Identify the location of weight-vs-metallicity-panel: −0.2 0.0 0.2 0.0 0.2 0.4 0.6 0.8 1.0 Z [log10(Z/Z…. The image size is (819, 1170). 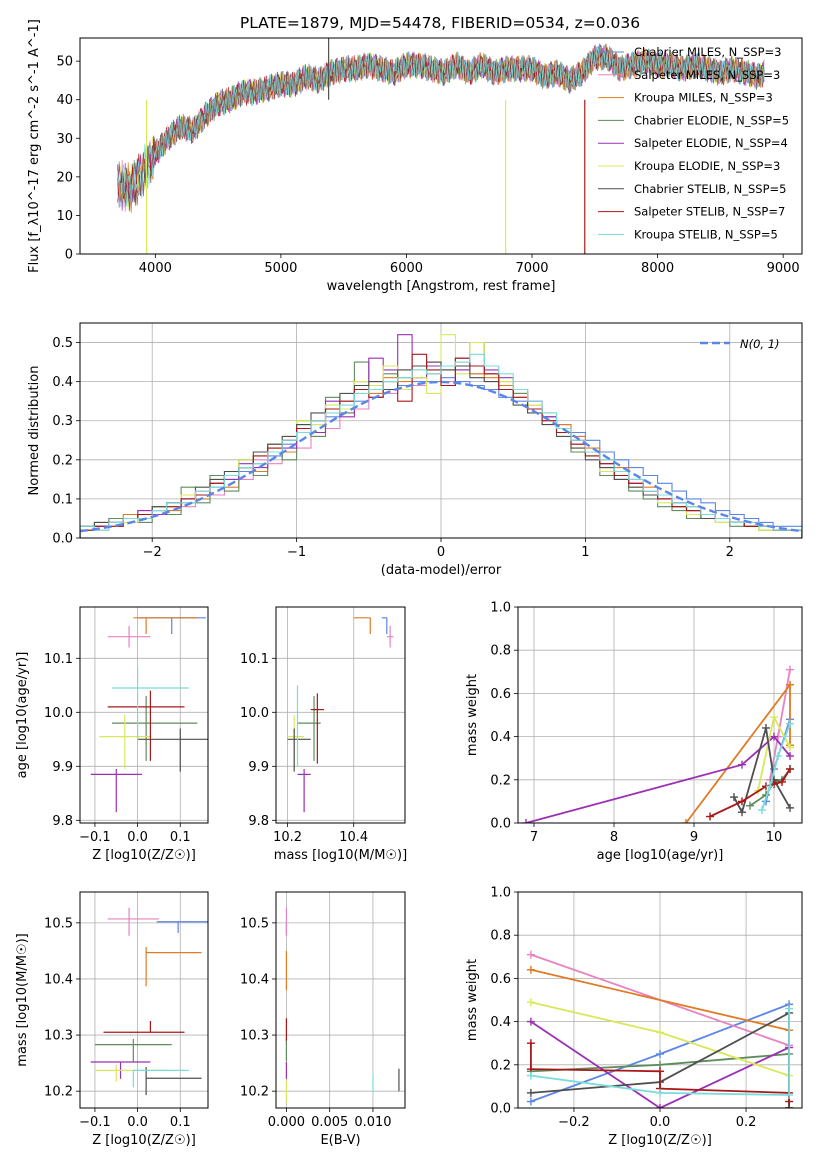
(634, 1017).